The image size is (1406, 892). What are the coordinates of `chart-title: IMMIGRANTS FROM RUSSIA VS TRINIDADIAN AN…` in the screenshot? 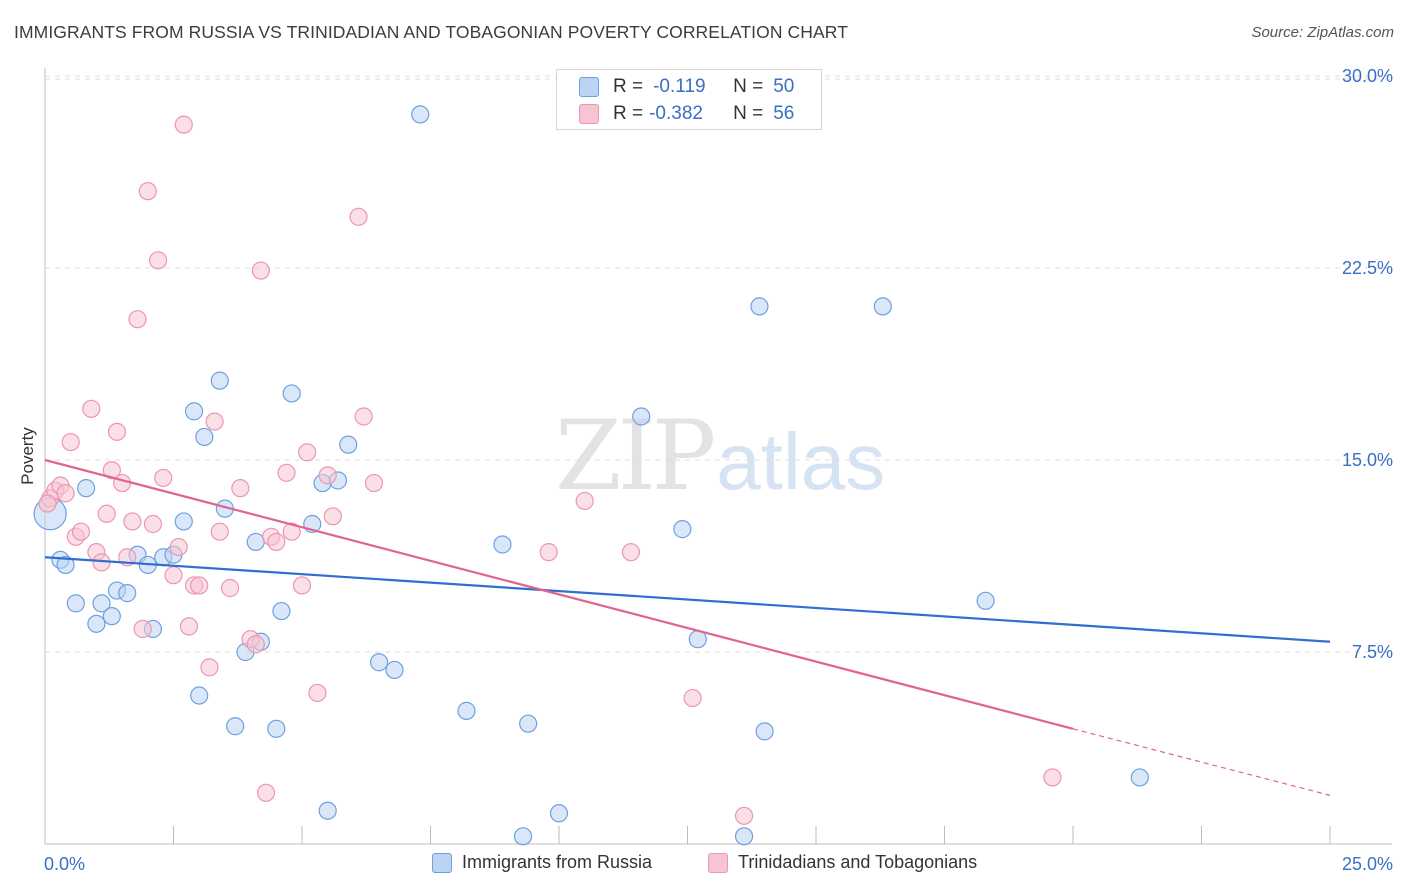 It's located at (431, 32).